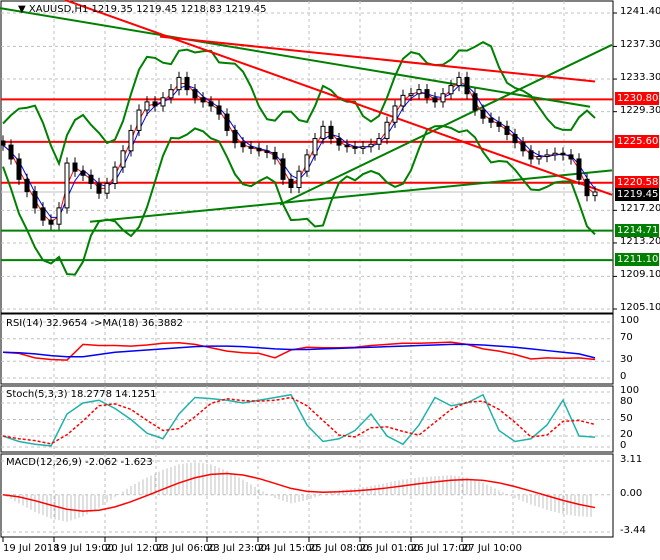 This screenshot has width=660, height=560. I want to click on stoch-main-line, so click(299, 420).